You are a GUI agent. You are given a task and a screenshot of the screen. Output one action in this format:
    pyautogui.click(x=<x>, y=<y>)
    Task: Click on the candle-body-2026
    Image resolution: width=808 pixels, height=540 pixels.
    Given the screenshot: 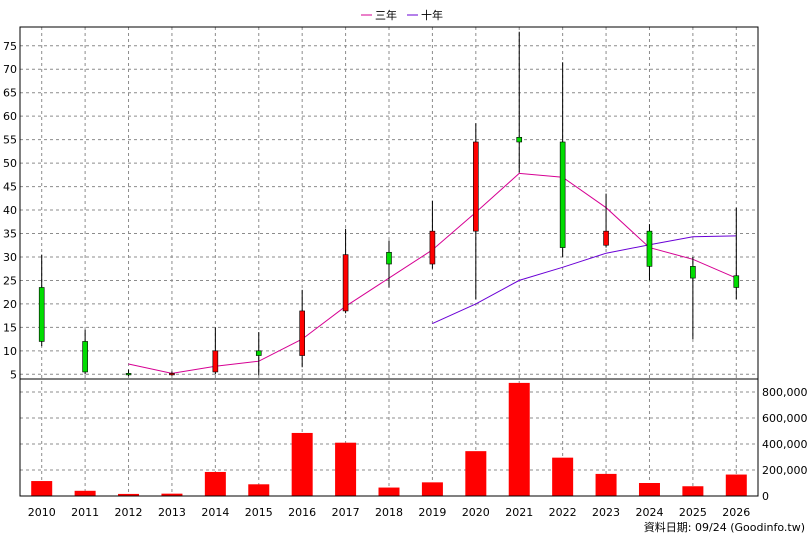 What is the action you would take?
    pyautogui.click(x=736, y=281)
    